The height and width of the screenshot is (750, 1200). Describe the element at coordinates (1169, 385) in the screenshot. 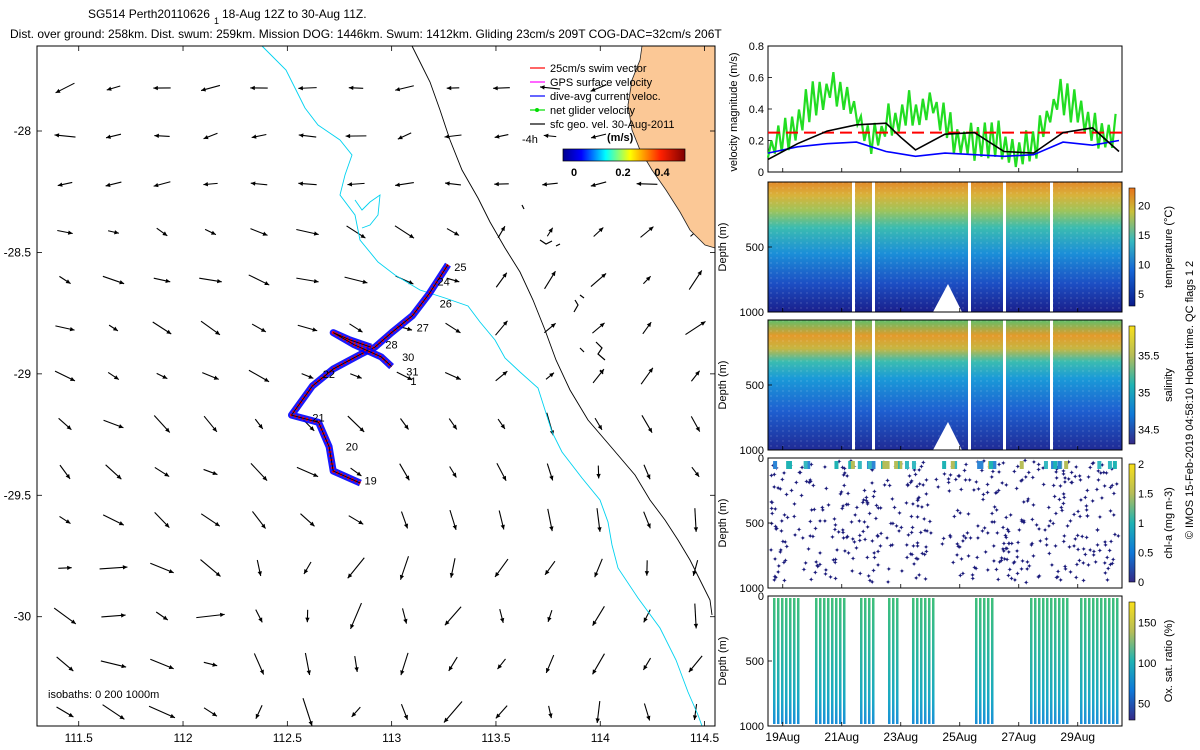

I see `variable-label: salinity` at that location.